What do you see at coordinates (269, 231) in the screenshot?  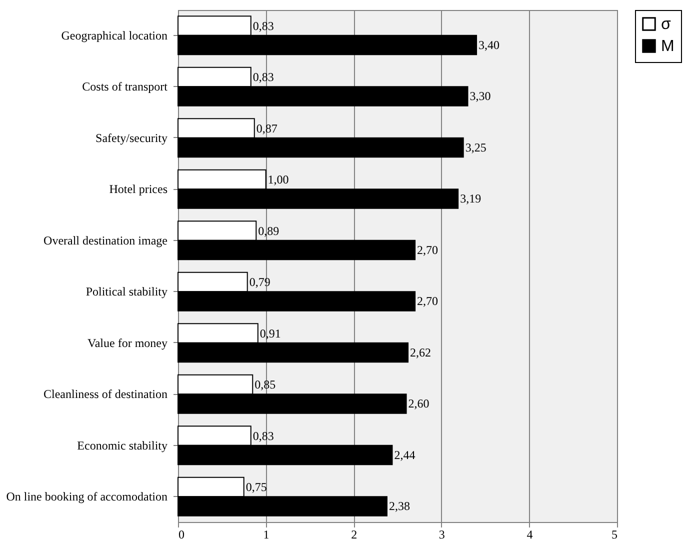 I see `data-label: 0,89` at bounding box center [269, 231].